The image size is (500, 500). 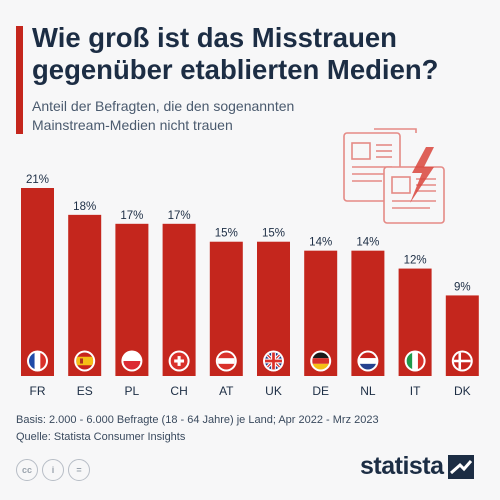 What do you see at coordinates (37, 361) in the screenshot?
I see `france-flag-icon` at bounding box center [37, 361].